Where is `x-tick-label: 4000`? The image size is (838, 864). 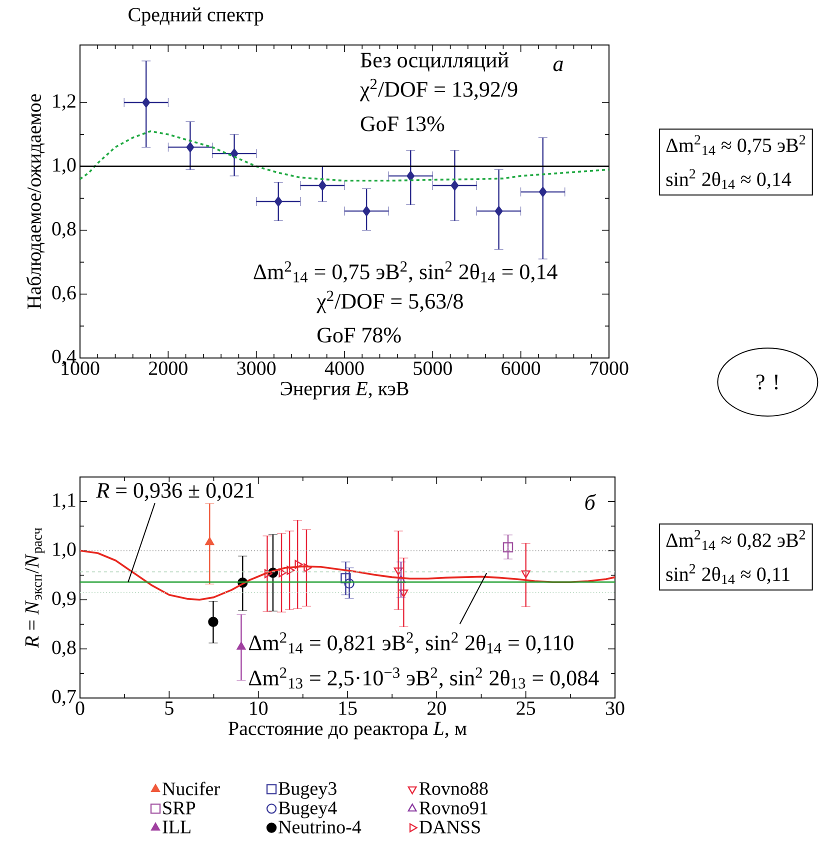
x-tick-label: 4000 is located at coordinates (344, 369).